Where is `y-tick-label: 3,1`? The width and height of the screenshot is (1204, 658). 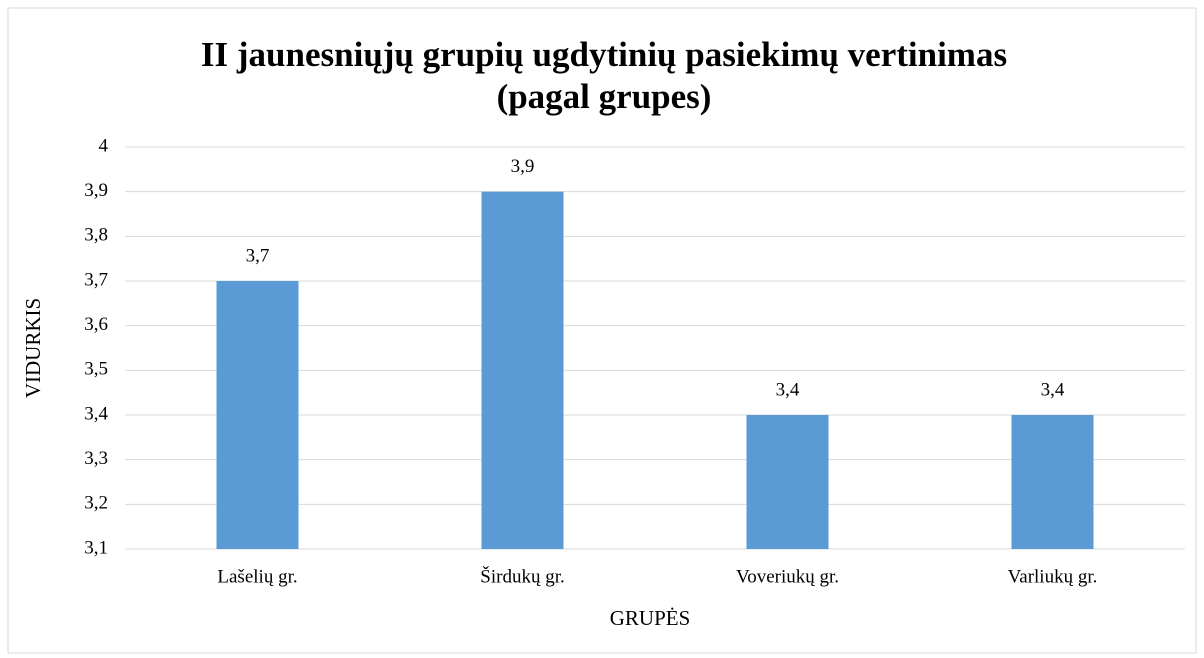
y-tick-label: 3,1 is located at coordinates (96, 547).